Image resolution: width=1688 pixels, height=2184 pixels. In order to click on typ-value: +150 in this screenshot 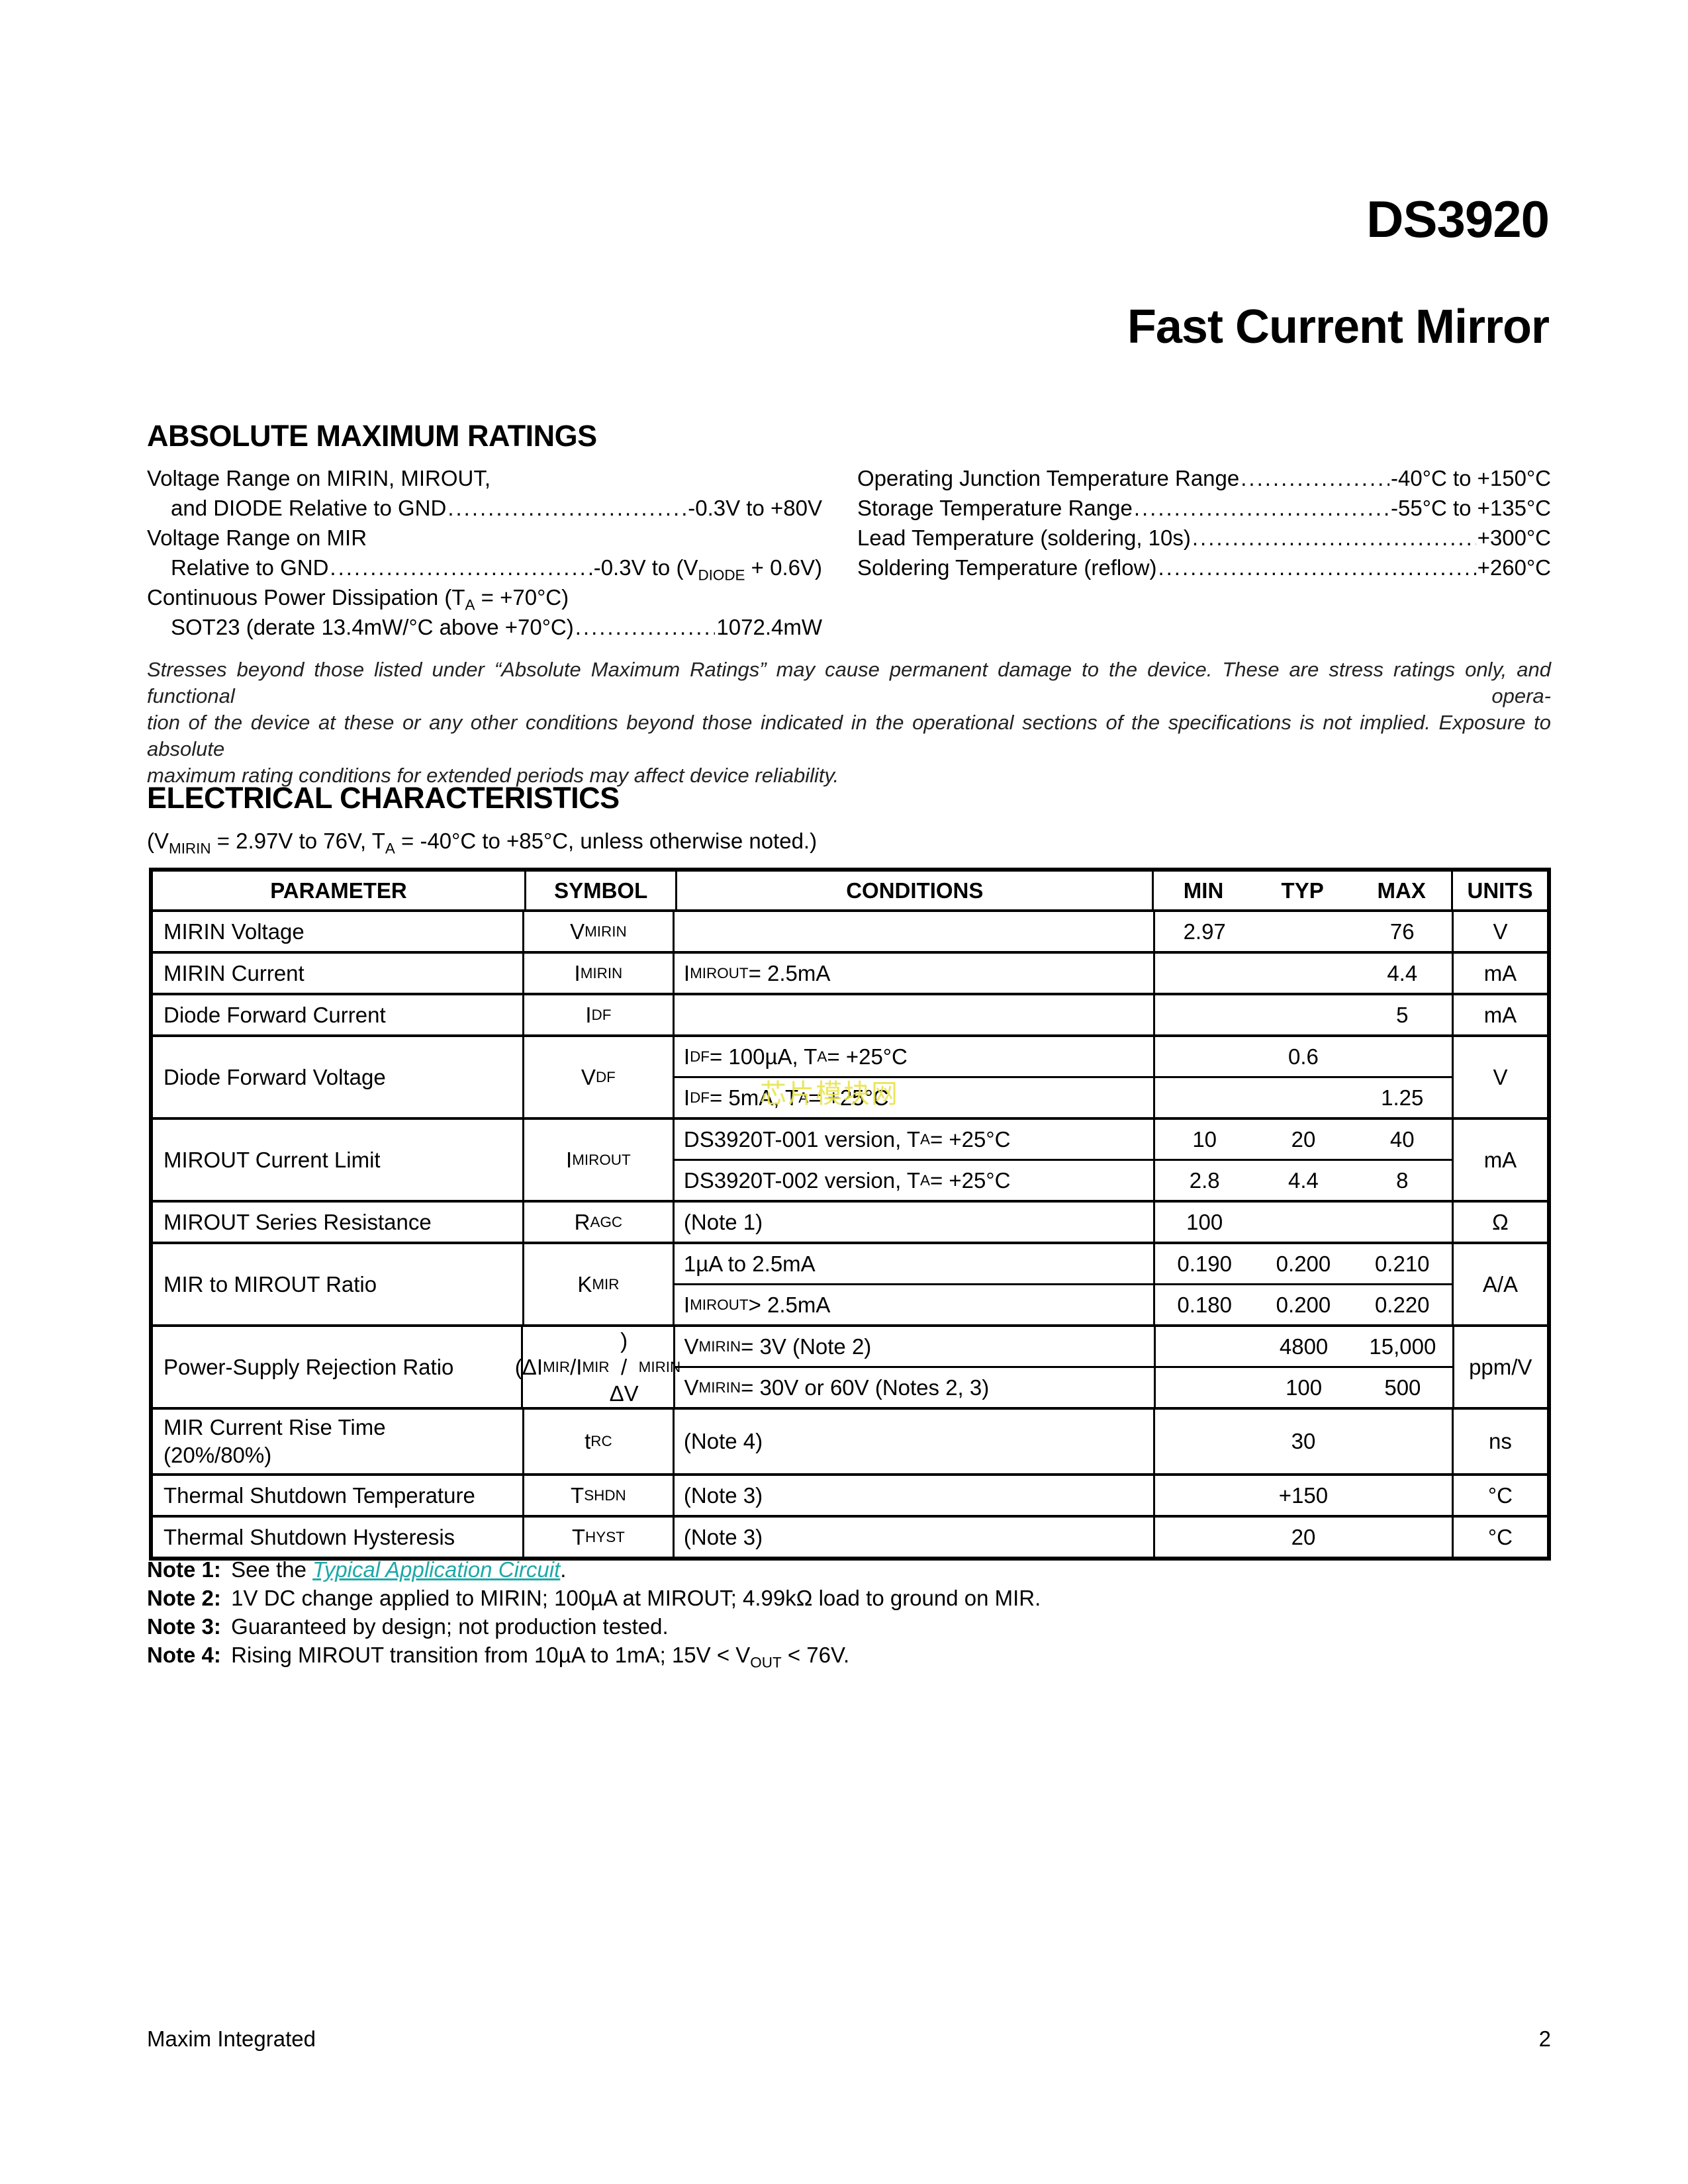, I will do `click(1303, 1495)`.